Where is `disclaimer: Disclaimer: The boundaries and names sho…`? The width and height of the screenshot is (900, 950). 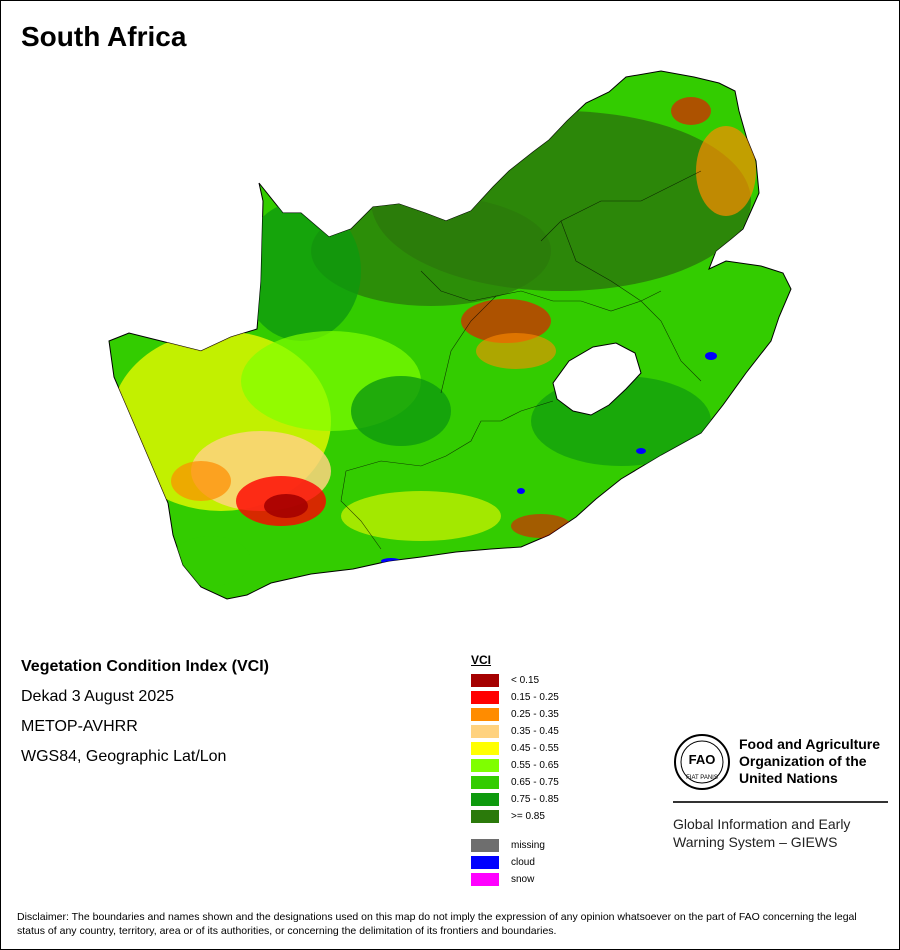
disclaimer: Disclaimer: The boundaries and names sho… is located at coordinates (437, 924).